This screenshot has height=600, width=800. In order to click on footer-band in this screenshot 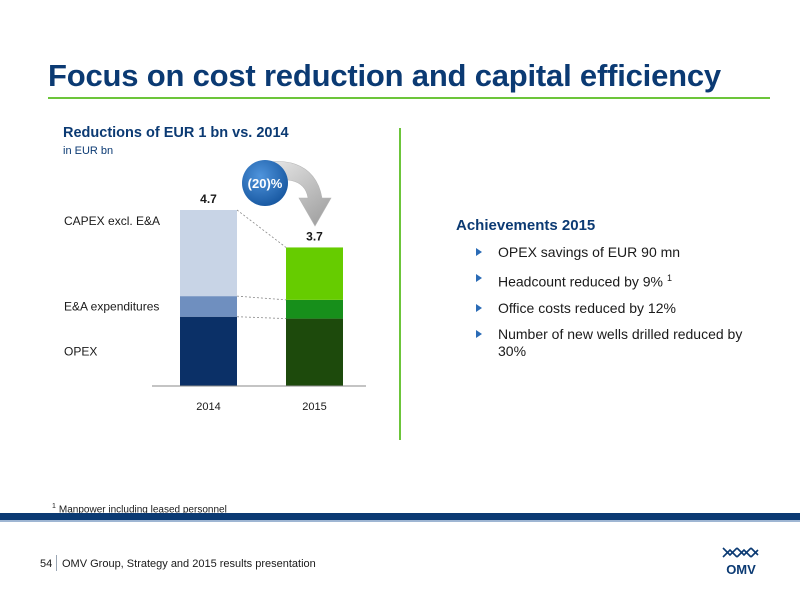, I will do `click(400, 516)`.